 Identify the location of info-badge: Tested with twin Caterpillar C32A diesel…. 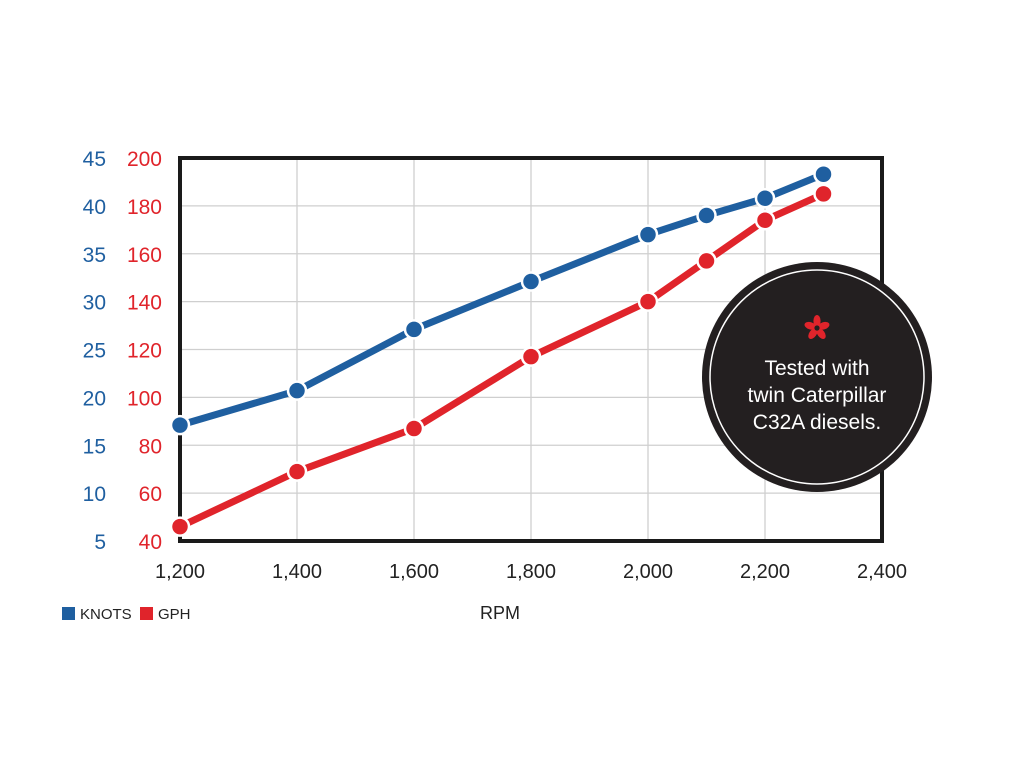
(817, 377).